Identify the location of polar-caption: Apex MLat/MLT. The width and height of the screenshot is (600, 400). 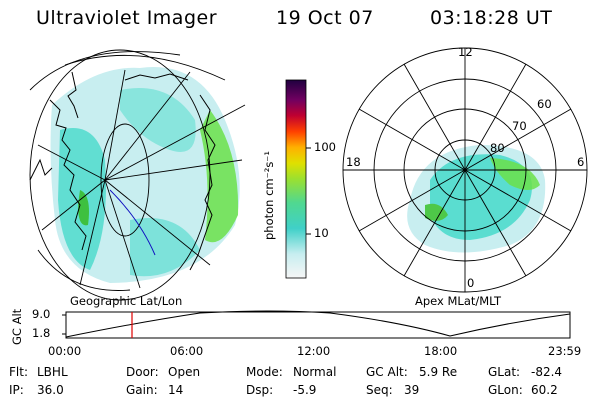
(458, 301).